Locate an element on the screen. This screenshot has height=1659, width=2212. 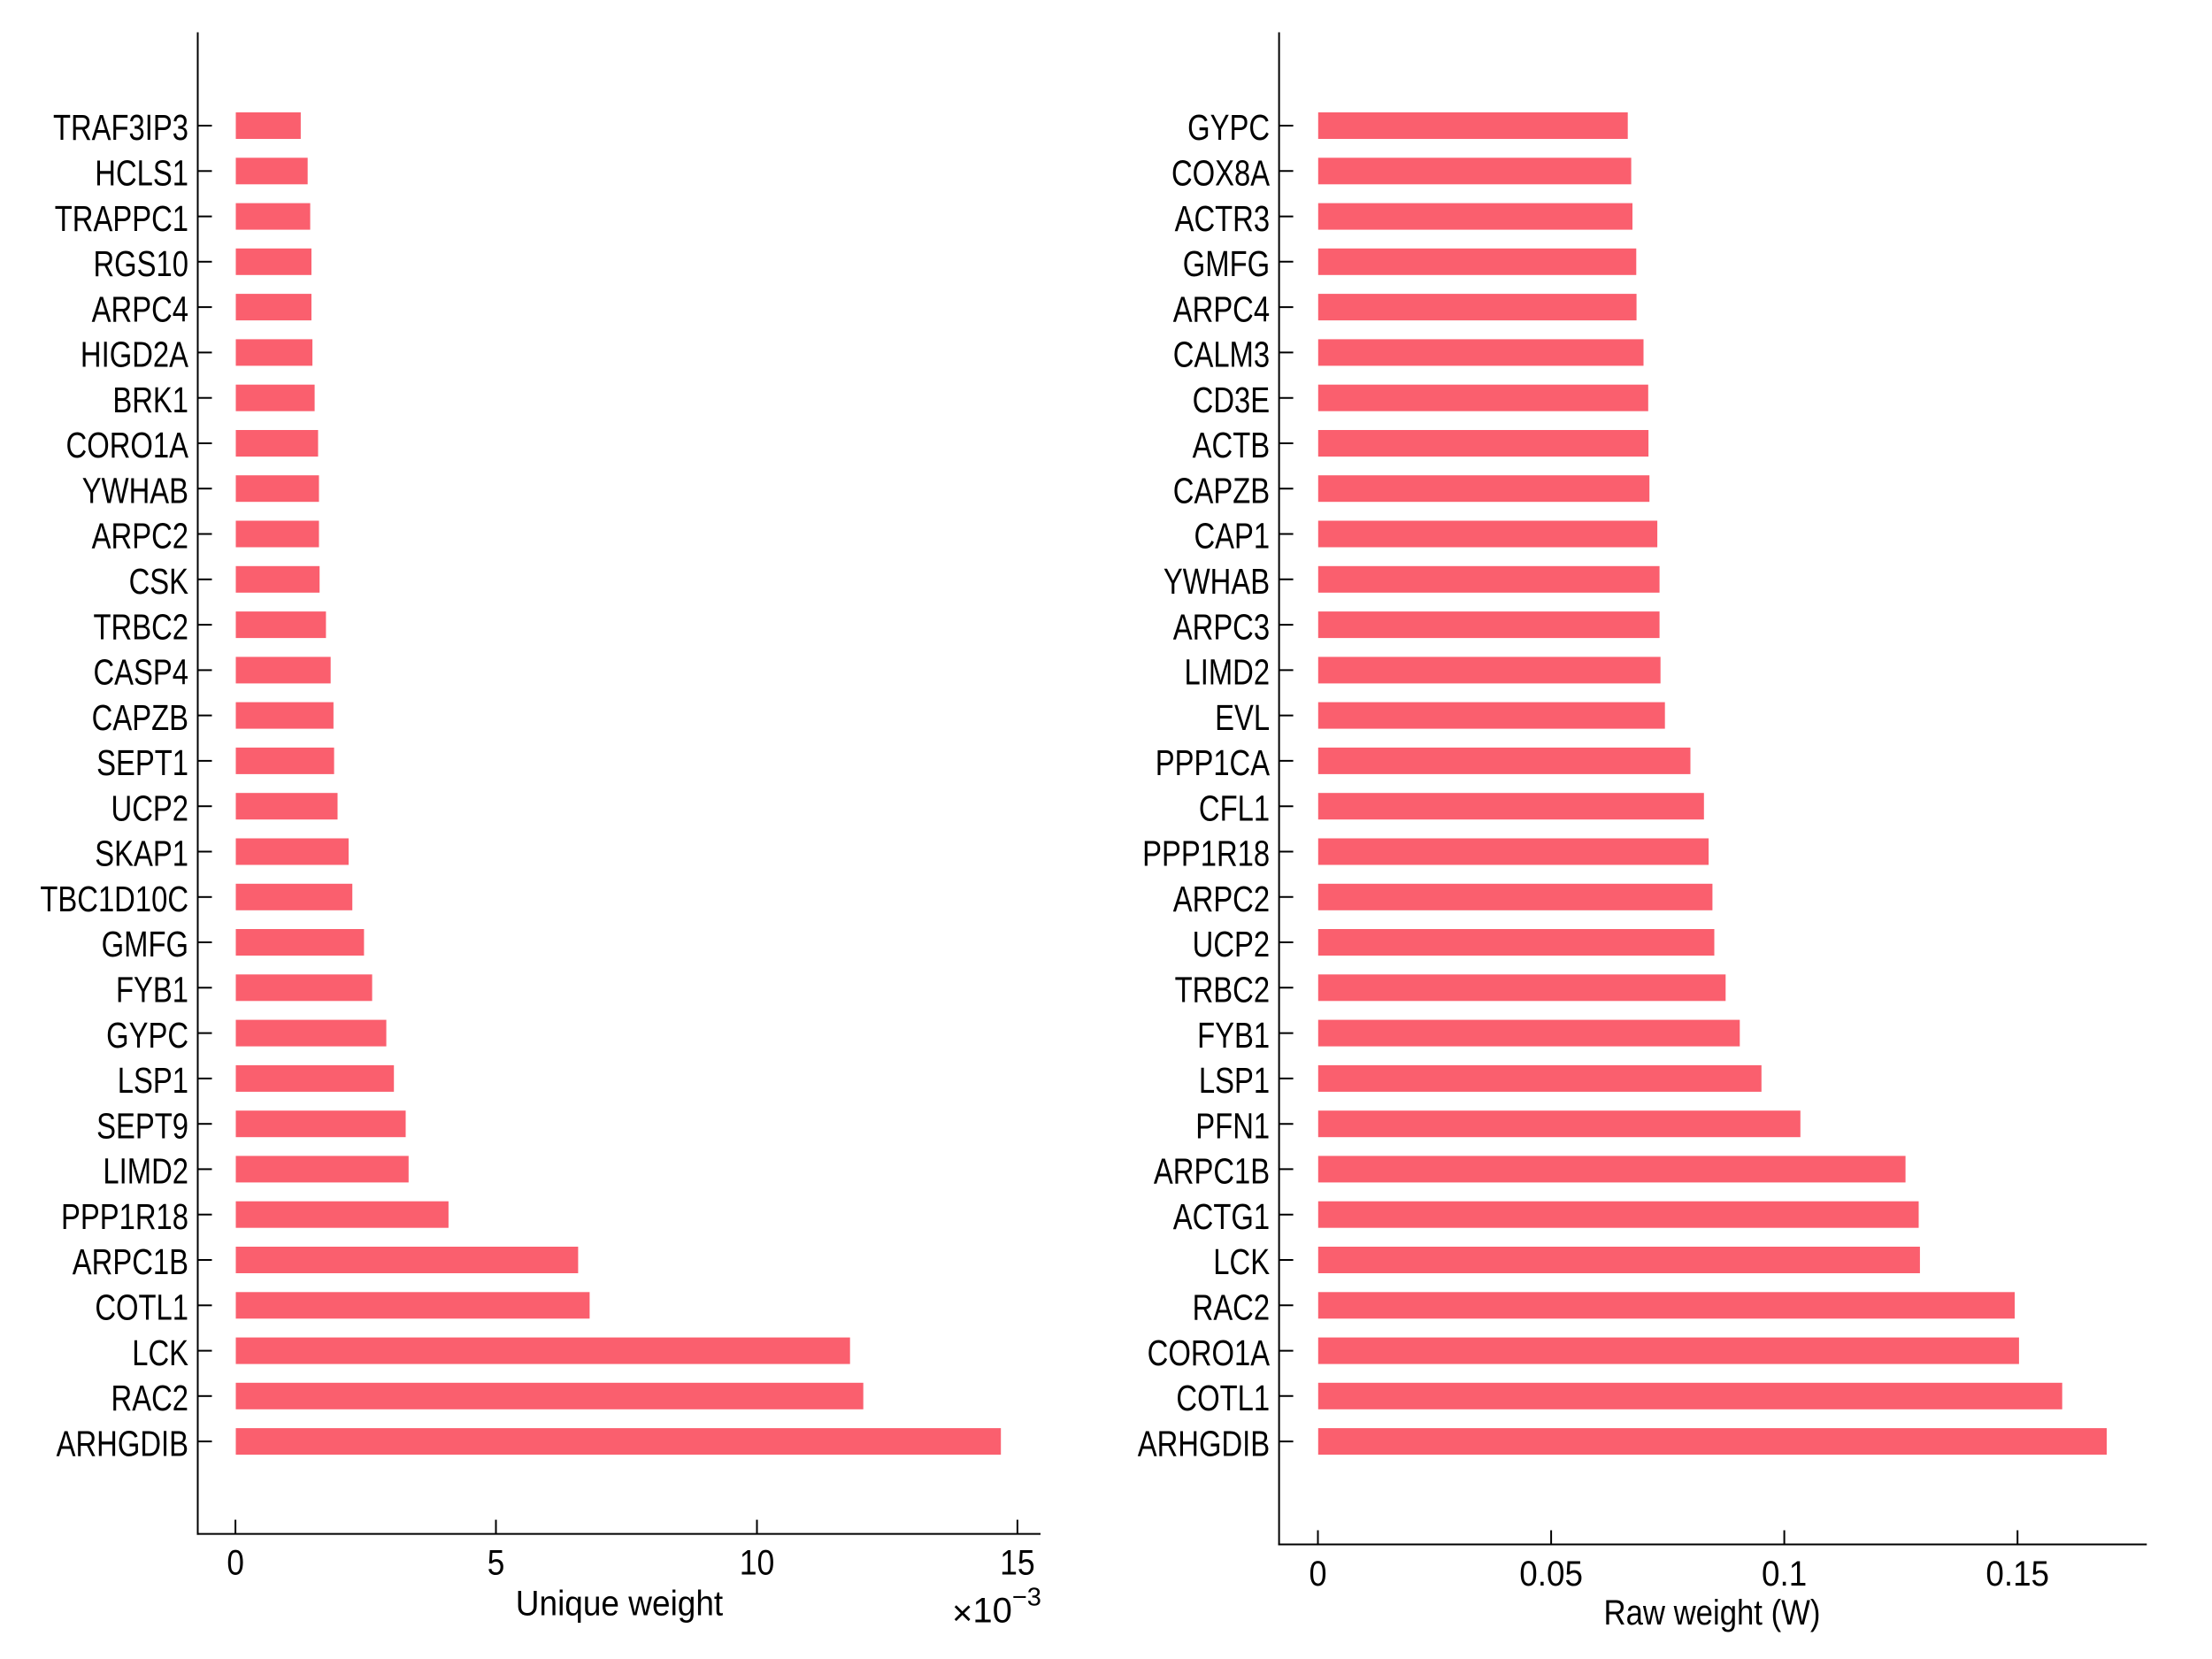
svg-text: SEPT1 is located at coordinates (142, 763).